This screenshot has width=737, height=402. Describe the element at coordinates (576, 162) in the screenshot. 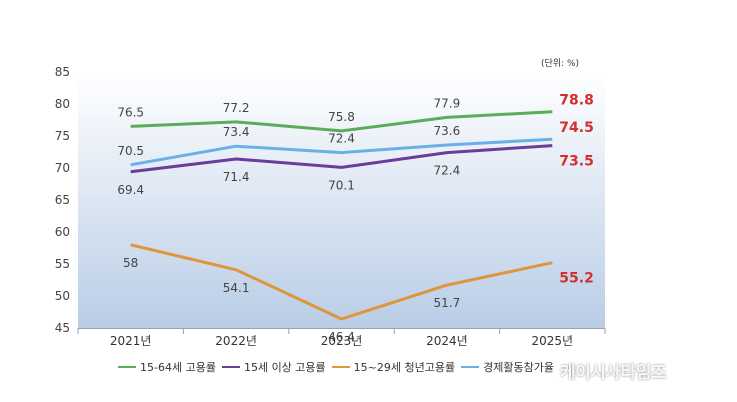

I see `data-label: 73.5` at that location.